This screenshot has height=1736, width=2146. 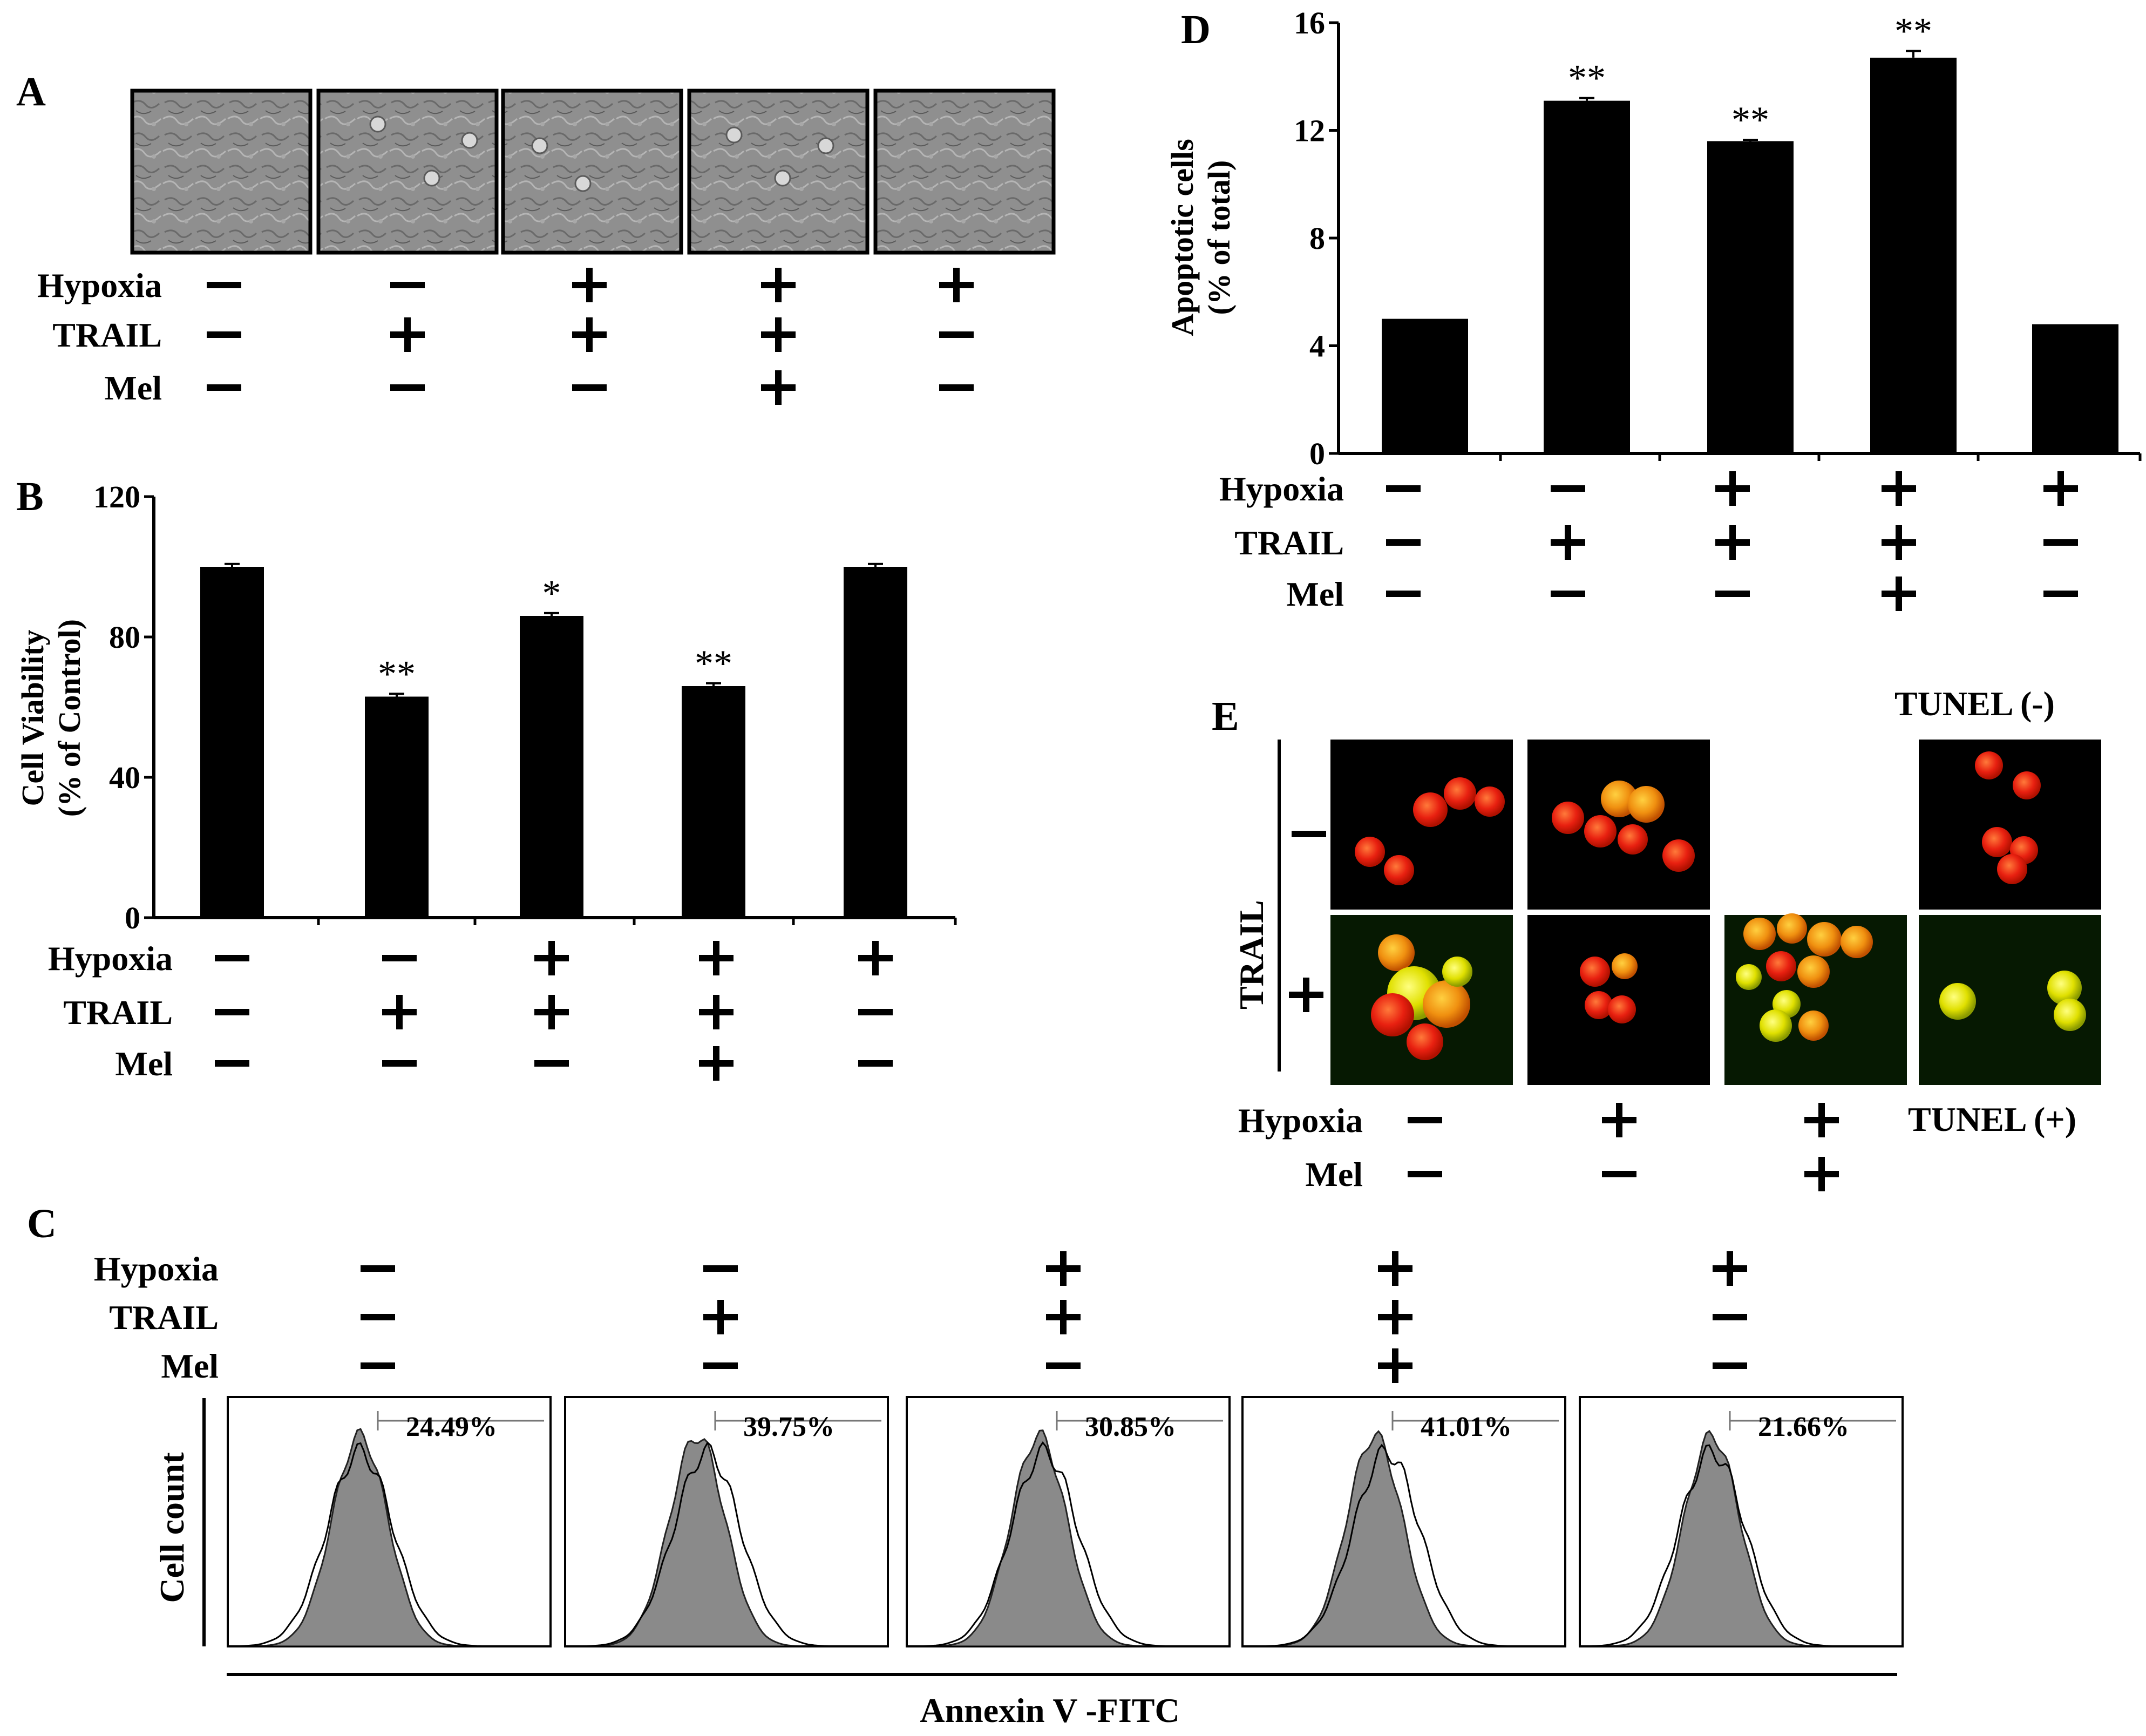 I want to click on d-sign-1-0-h, so click(x=1403, y=542).